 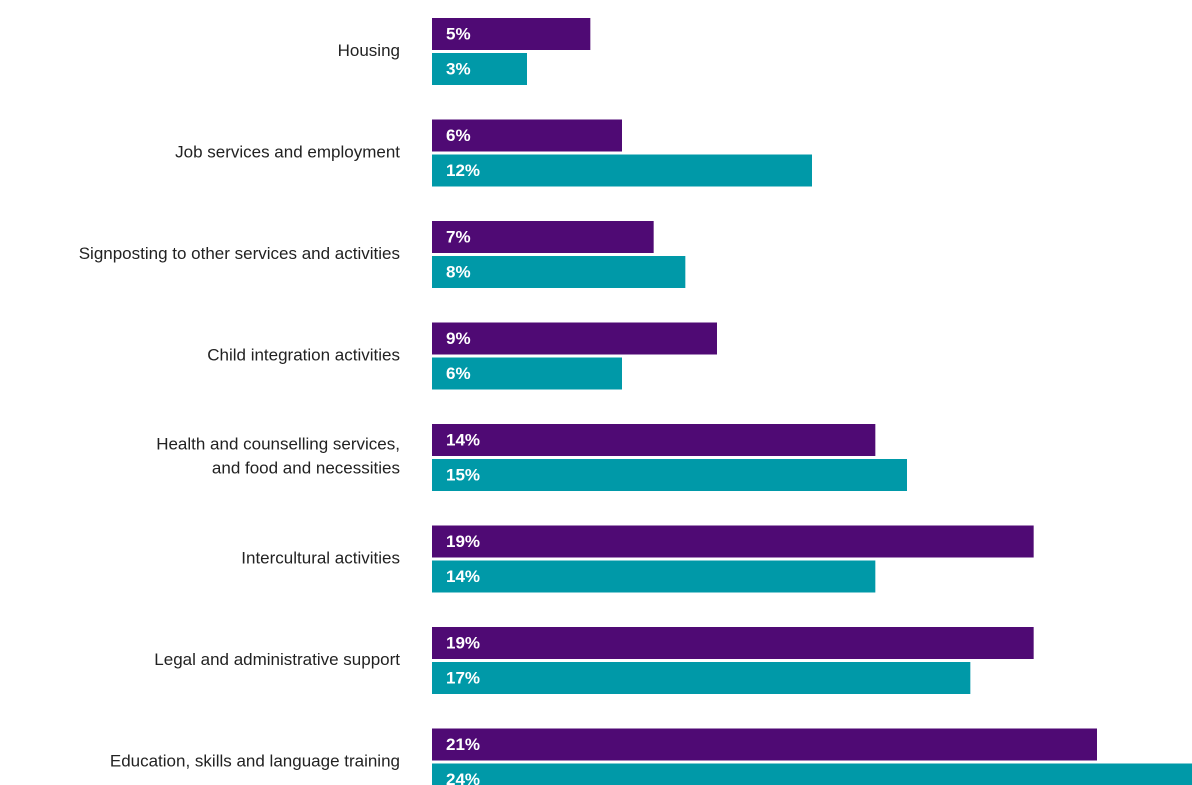 I want to click on value-label: 17%, so click(x=463, y=677).